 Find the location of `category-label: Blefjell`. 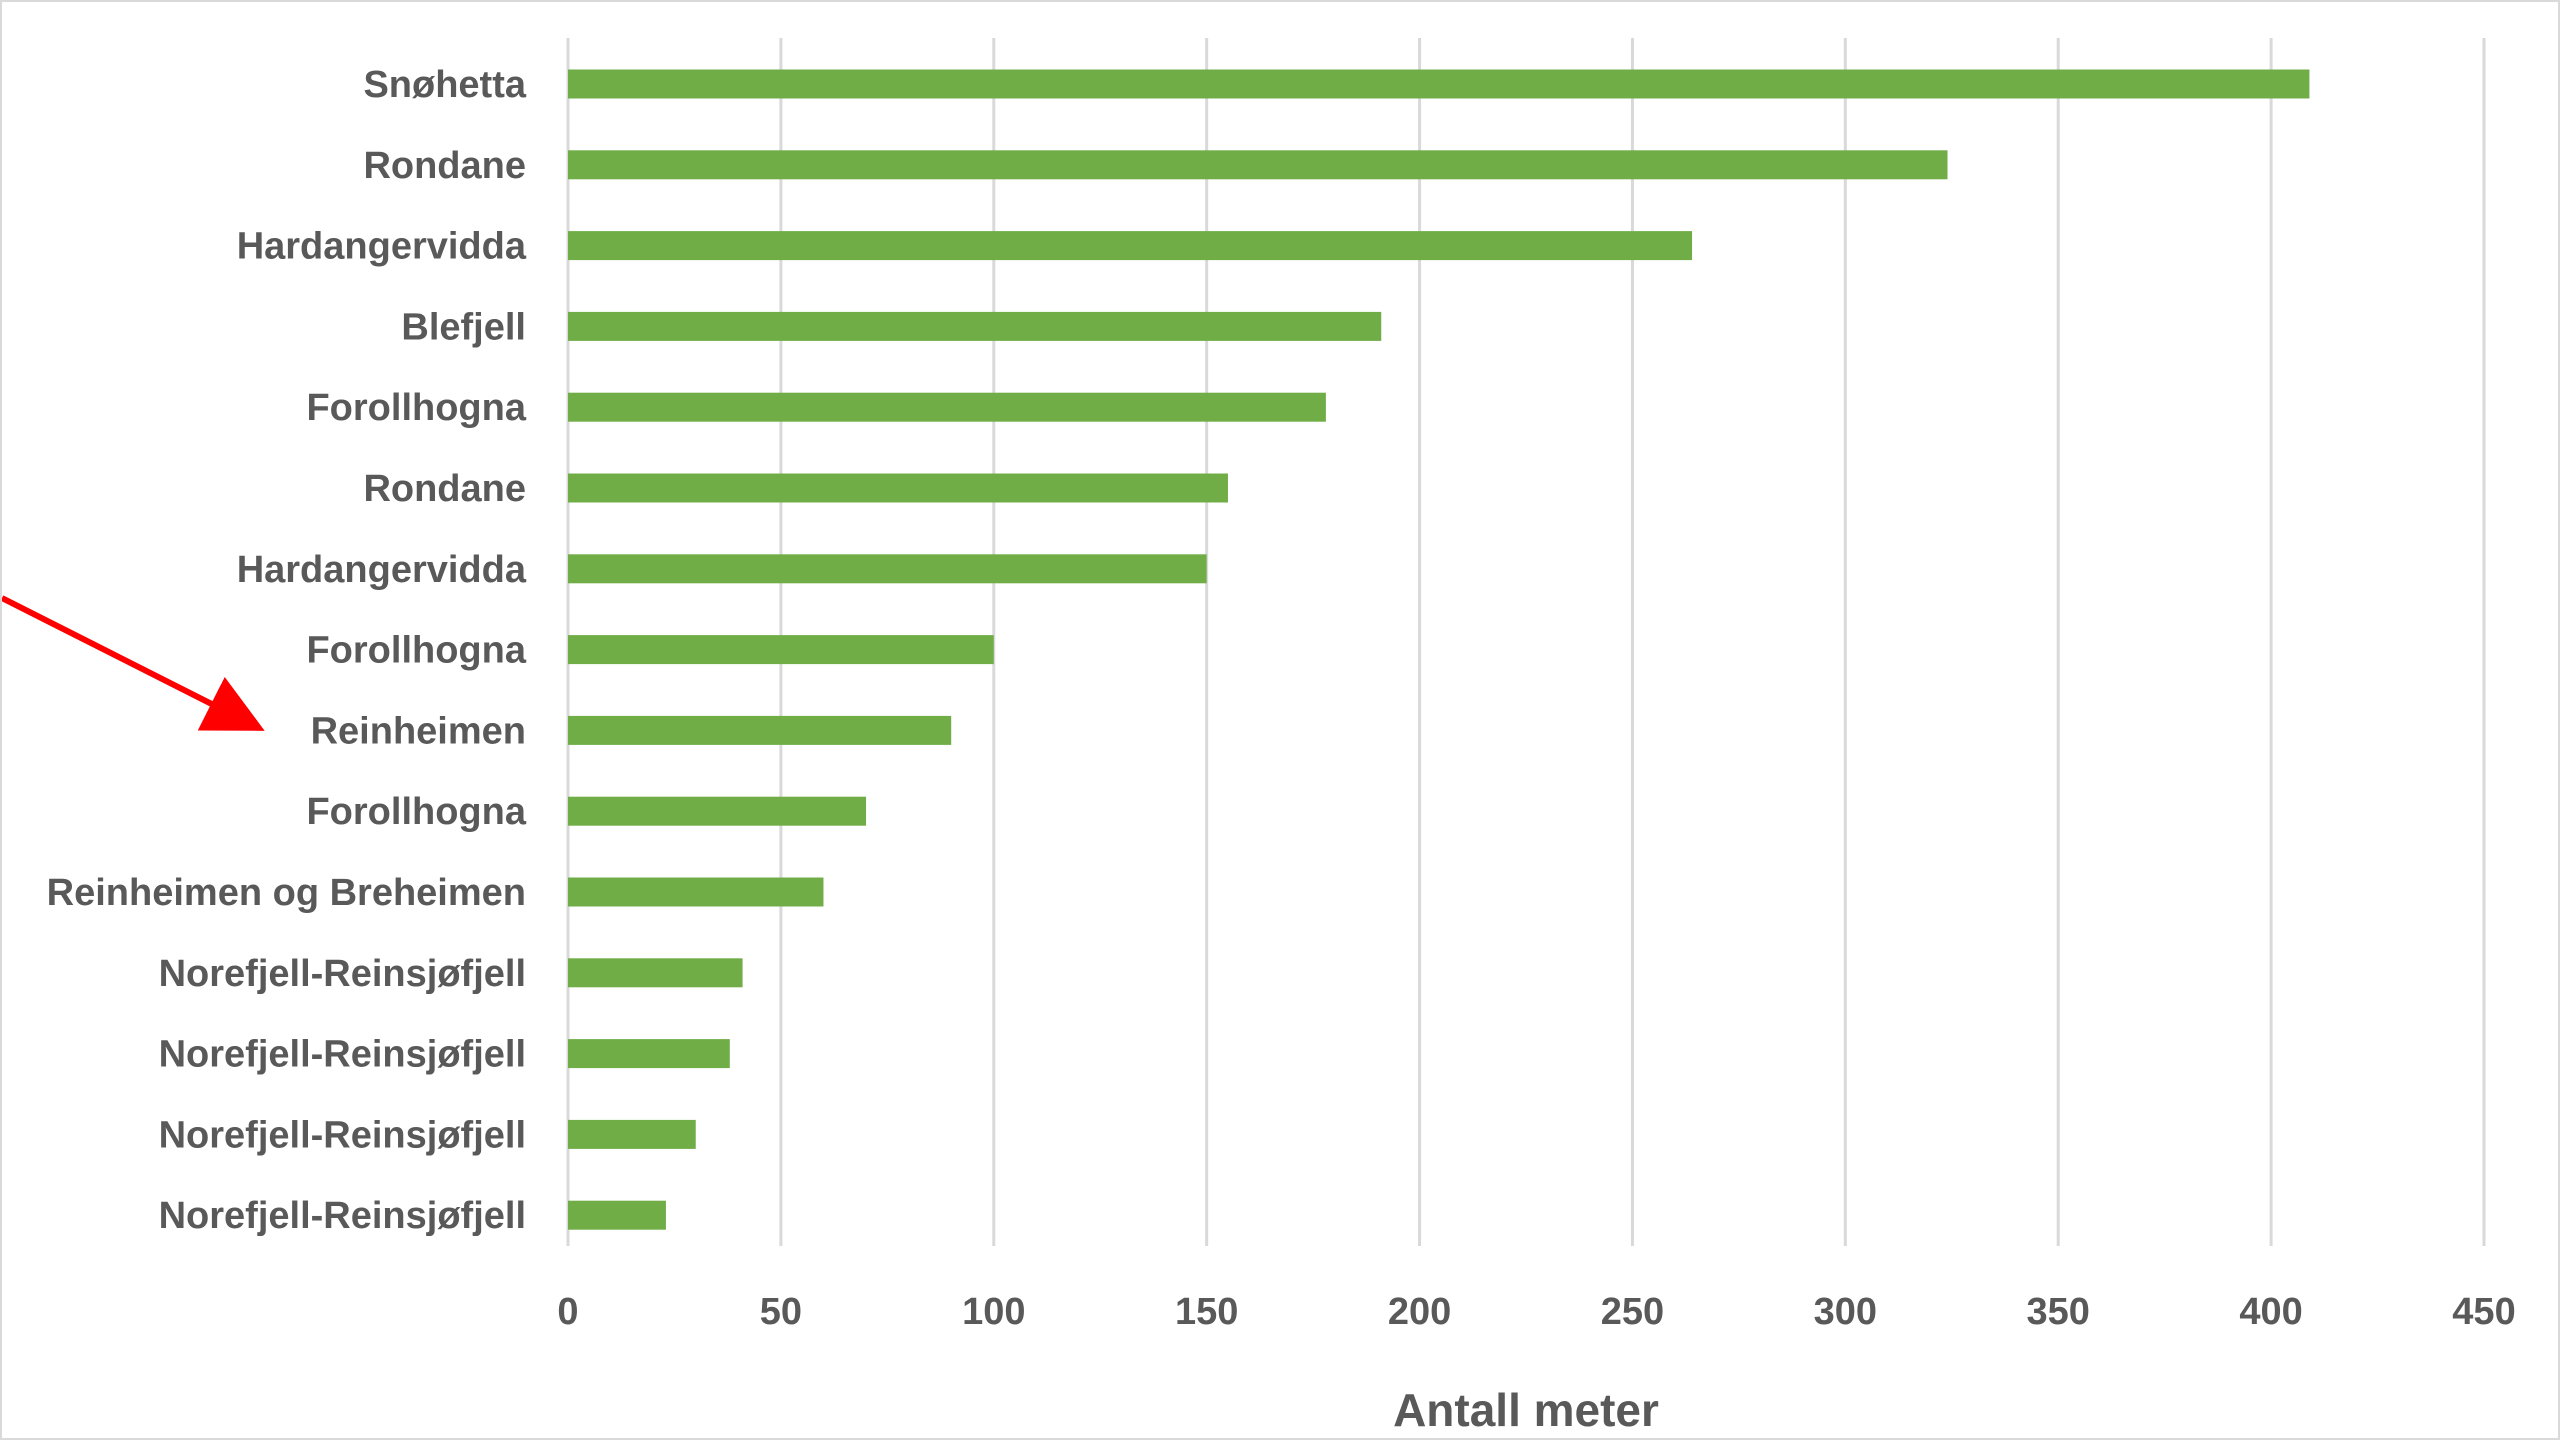

category-label: Blefjell is located at coordinates (463, 327).